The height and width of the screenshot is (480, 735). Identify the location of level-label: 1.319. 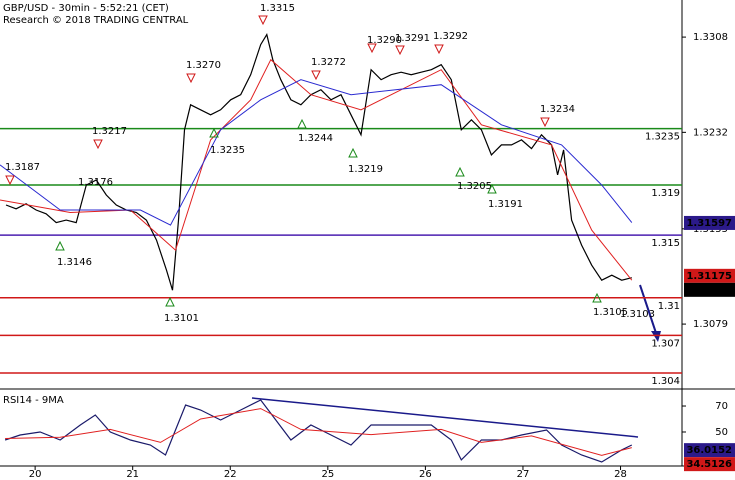
(665, 193).